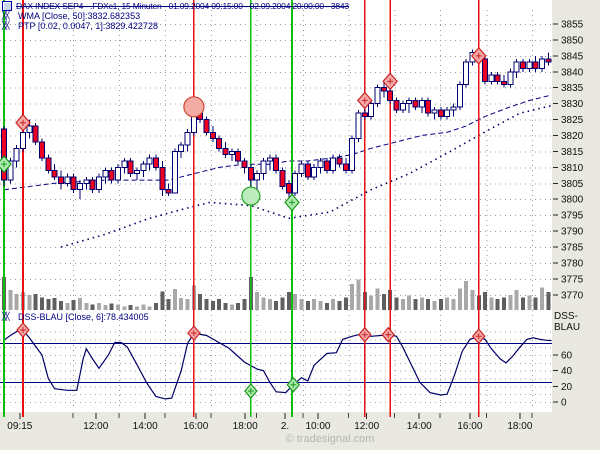 This screenshot has width=600, height=450. I want to click on svg-text: 3855, so click(572, 25).